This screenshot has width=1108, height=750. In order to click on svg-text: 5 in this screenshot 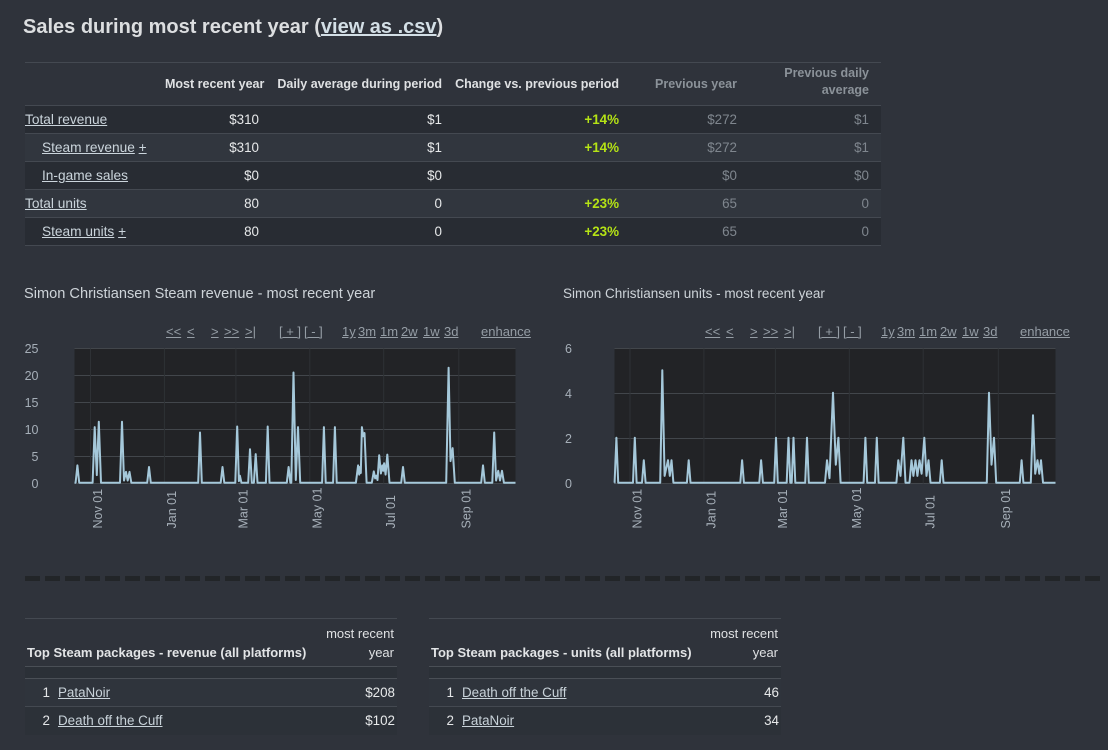, I will do `click(35, 457)`.